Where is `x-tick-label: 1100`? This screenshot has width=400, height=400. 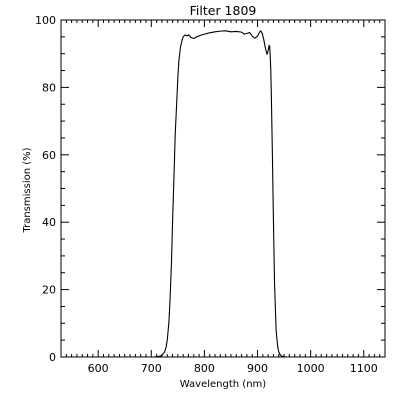 x-tick-label: 1100 is located at coordinates (364, 368).